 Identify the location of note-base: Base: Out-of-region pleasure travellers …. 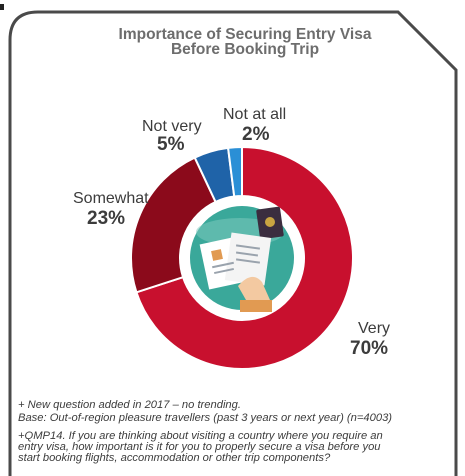
(205, 418).